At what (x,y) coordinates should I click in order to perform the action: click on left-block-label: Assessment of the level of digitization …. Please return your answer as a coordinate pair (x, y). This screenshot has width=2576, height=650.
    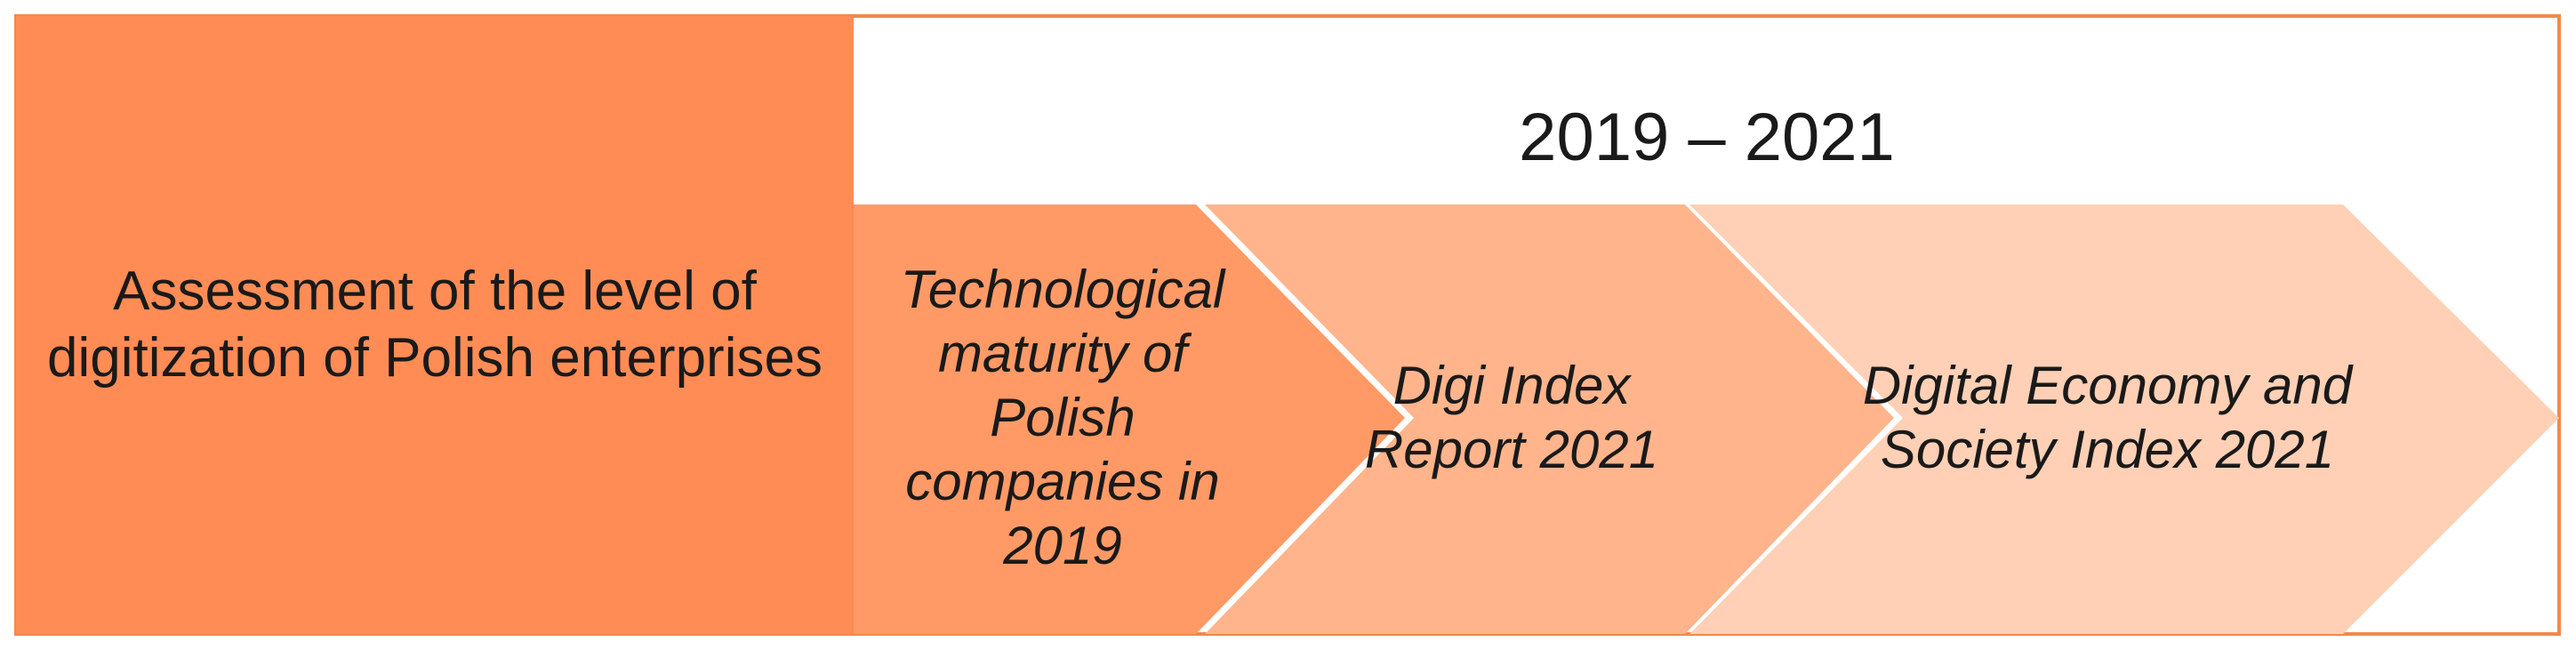
    Looking at the image, I should click on (435, 325).